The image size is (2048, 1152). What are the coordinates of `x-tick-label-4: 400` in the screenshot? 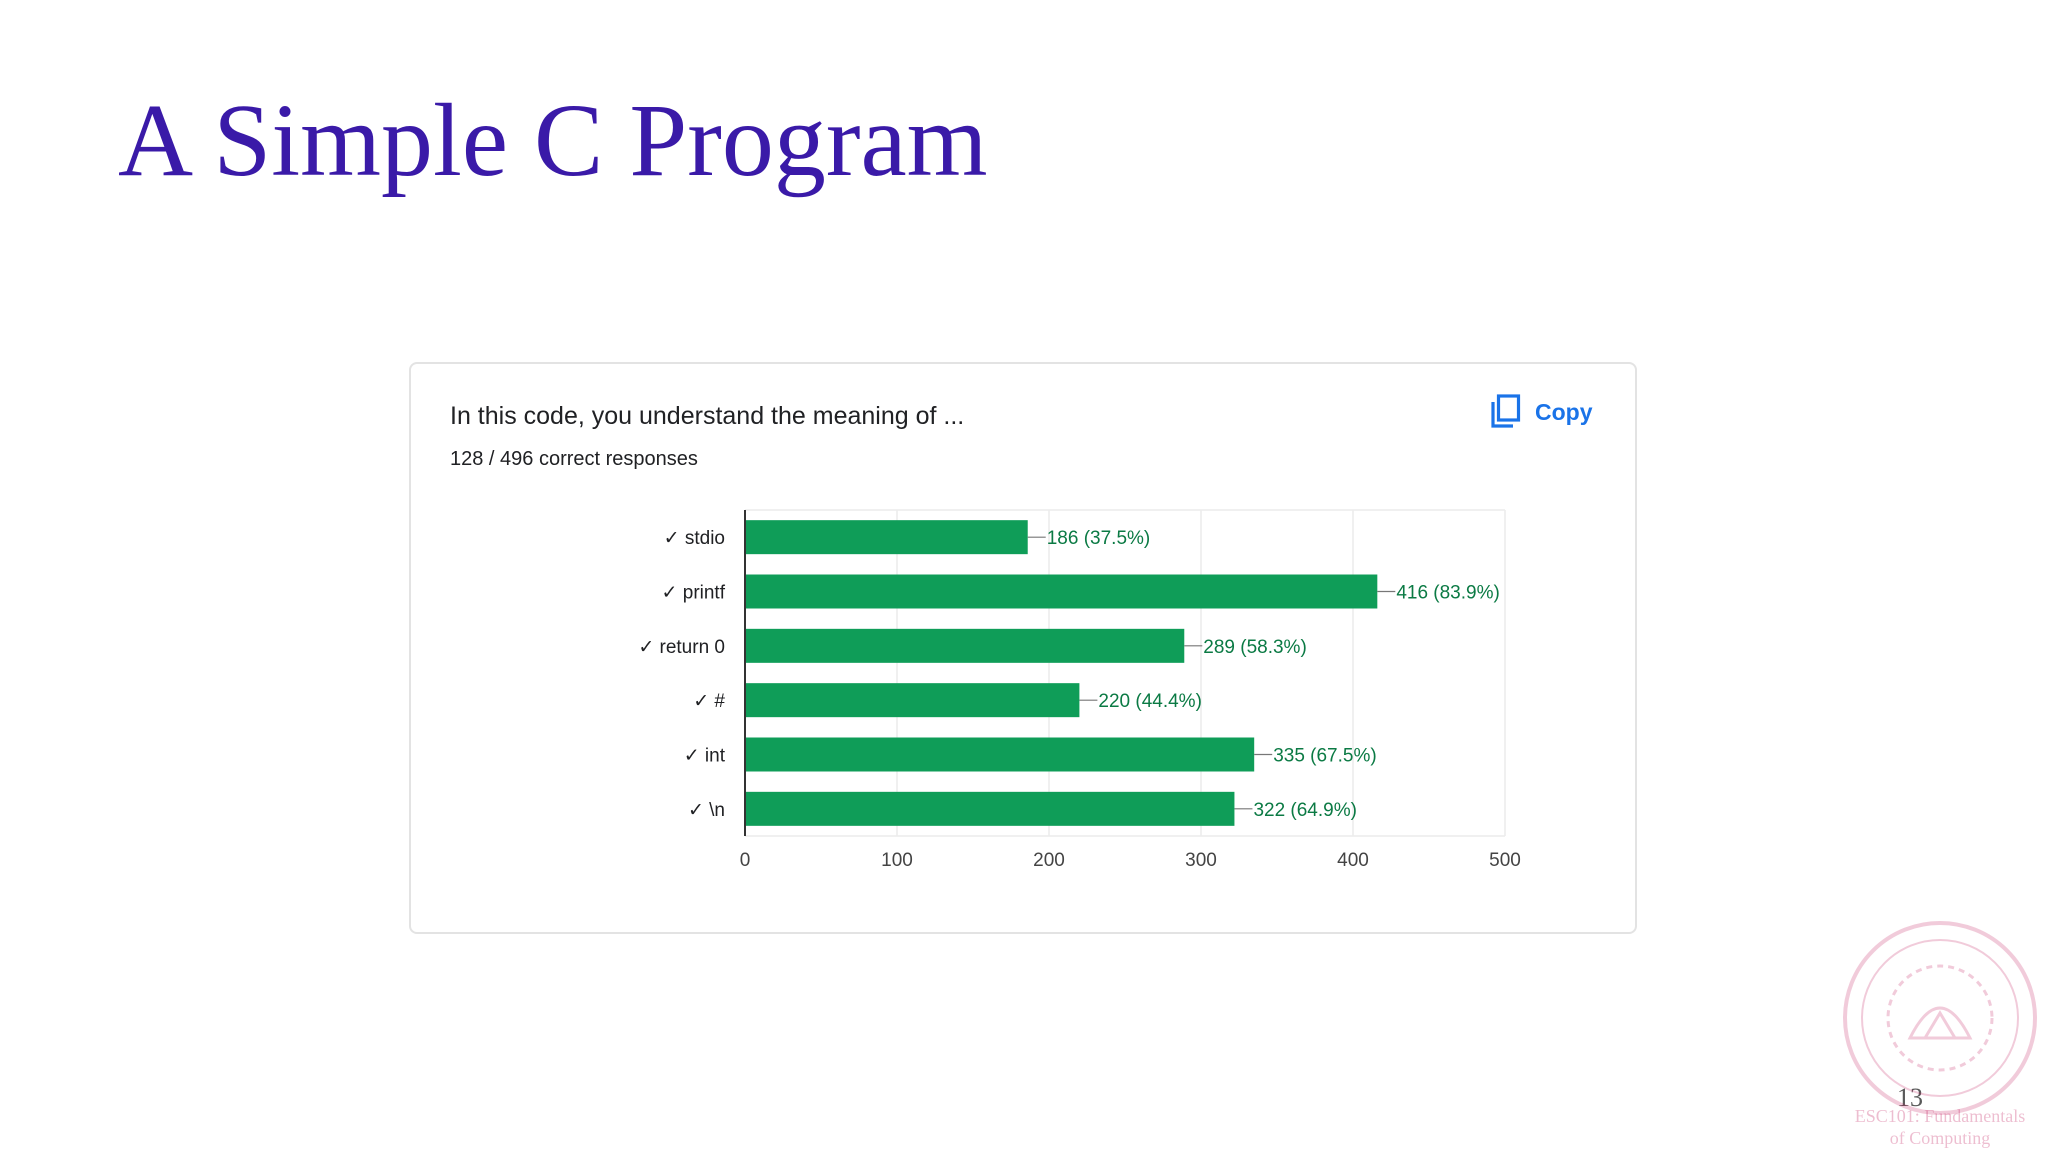 It's located at (1353, 860).